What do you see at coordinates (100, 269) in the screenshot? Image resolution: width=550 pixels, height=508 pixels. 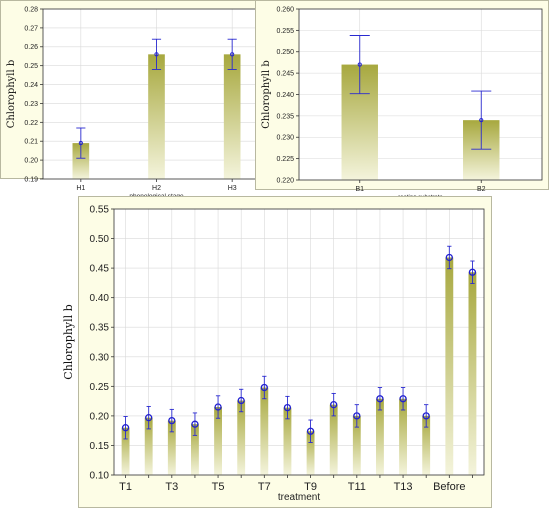 I see `y-tick-label: 0.45` at bounding box center [100, 269].